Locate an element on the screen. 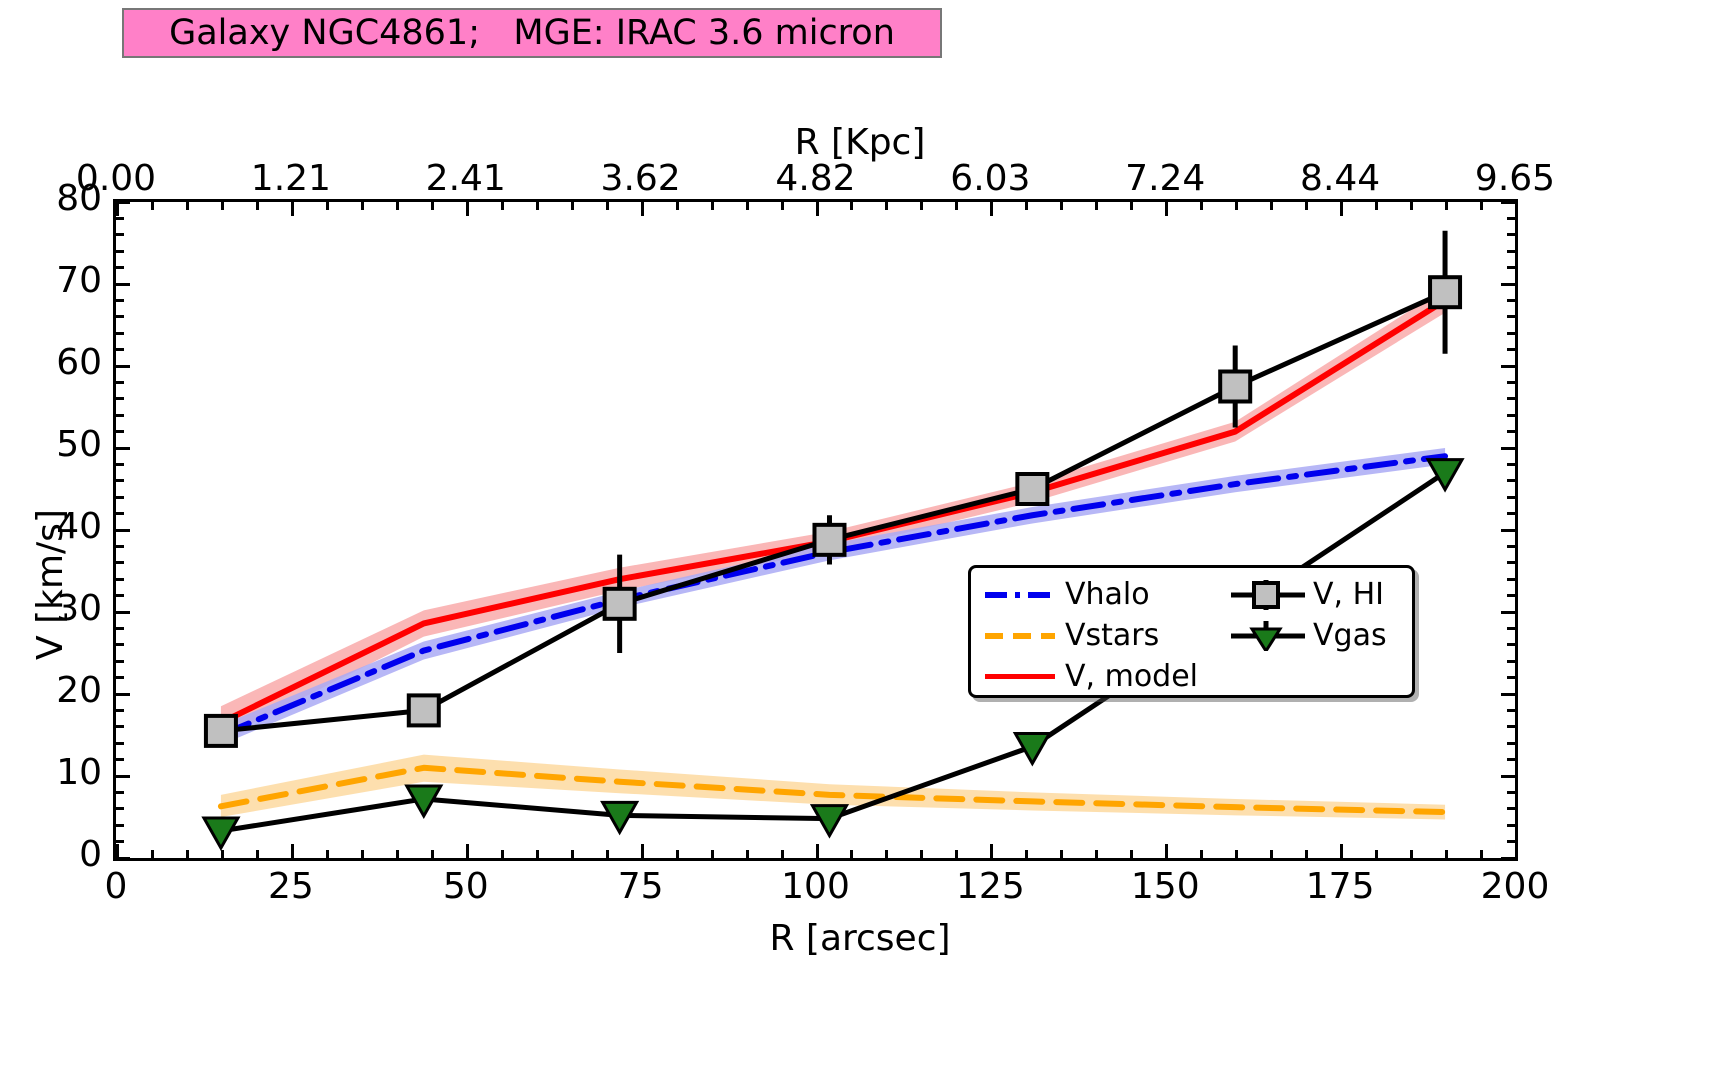 Image resolution: width=1720 pixels, height=1085 pixels. tick-label: 80 is located at coordinates (79, 198).